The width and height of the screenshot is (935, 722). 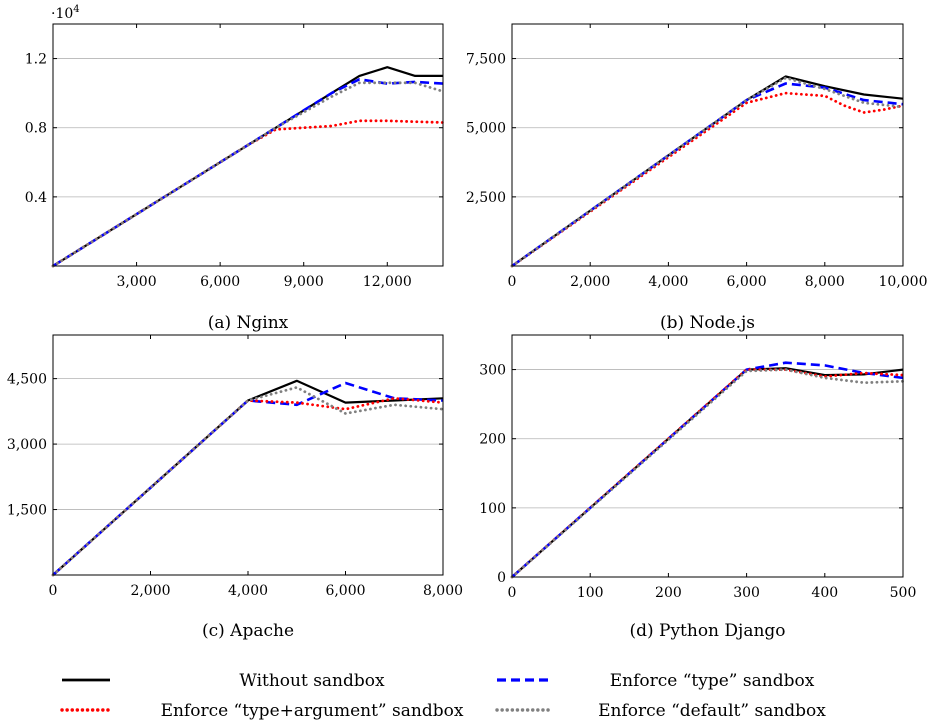 What do you see at coordinates (486, 198) in the screenshot?
I see `y-tick-label: 2,500` at bounding box center [486, 198].